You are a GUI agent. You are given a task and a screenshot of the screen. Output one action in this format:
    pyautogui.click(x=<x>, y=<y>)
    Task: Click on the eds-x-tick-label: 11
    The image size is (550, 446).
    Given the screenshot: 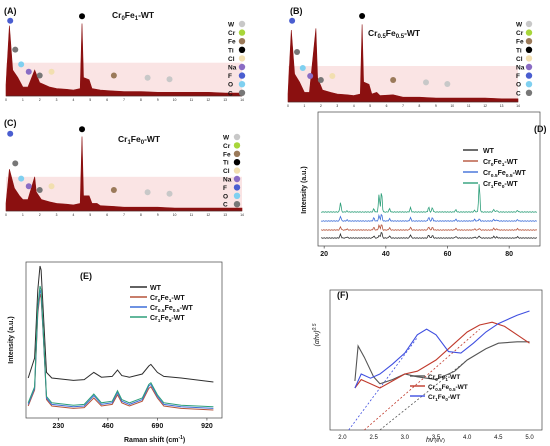 What is the action you would take?
    pyautogui.click(x=192, y=215)
    